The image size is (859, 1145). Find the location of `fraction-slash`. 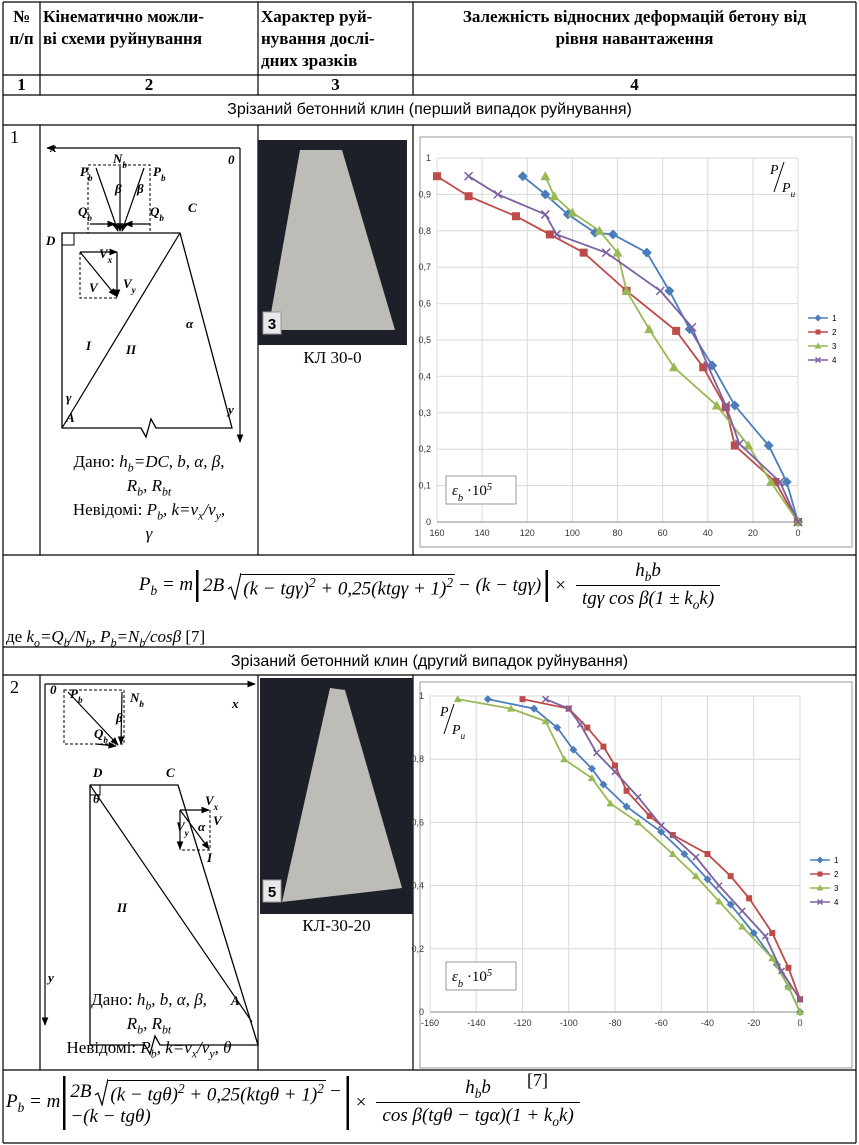

fraction-slash is located at coordinates (779, 177).